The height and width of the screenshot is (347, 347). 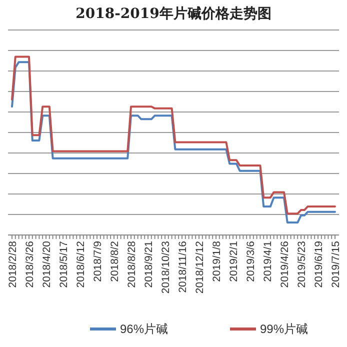 I want to click on x-tick-label: 2018/5/17, so click(x=64, y=264).